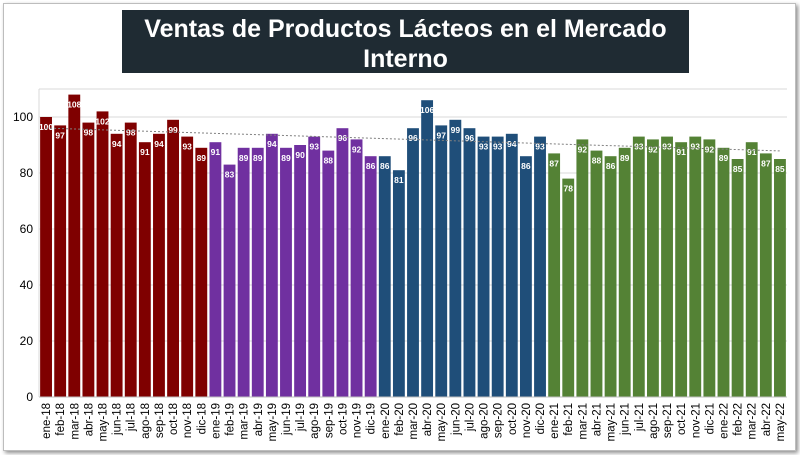 The width and height of the screenshot is (800, 455). What do you see at coordinates (499, 420) in the screenshot?
I see `x-tick-label: sep-20` at bounding box center [499, 420].